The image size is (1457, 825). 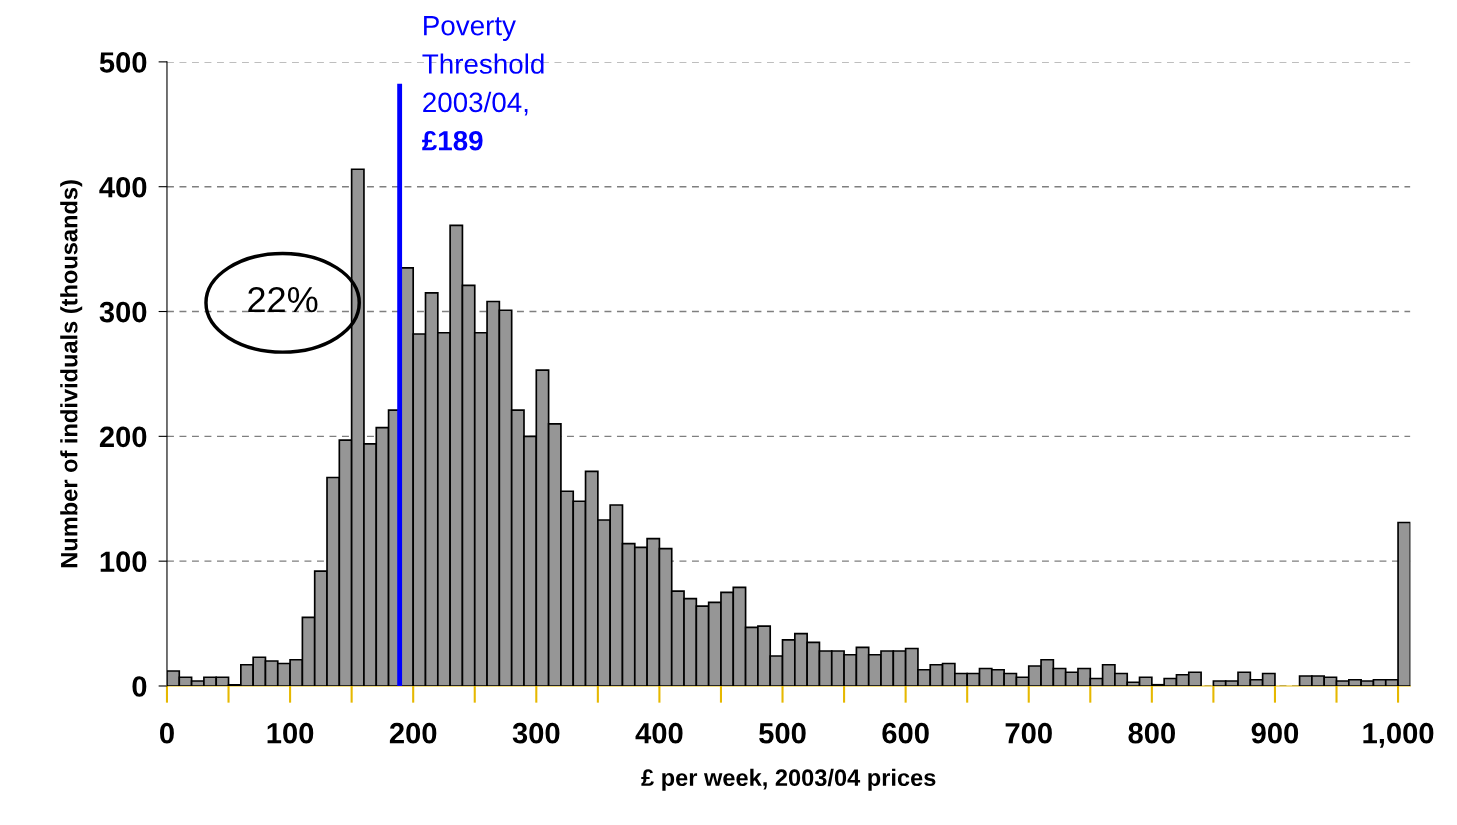 What do you see at coordinates (1275, 733) in the screenshot?
I see `x-tick-label: 900` at bounding box center [1275, 733].